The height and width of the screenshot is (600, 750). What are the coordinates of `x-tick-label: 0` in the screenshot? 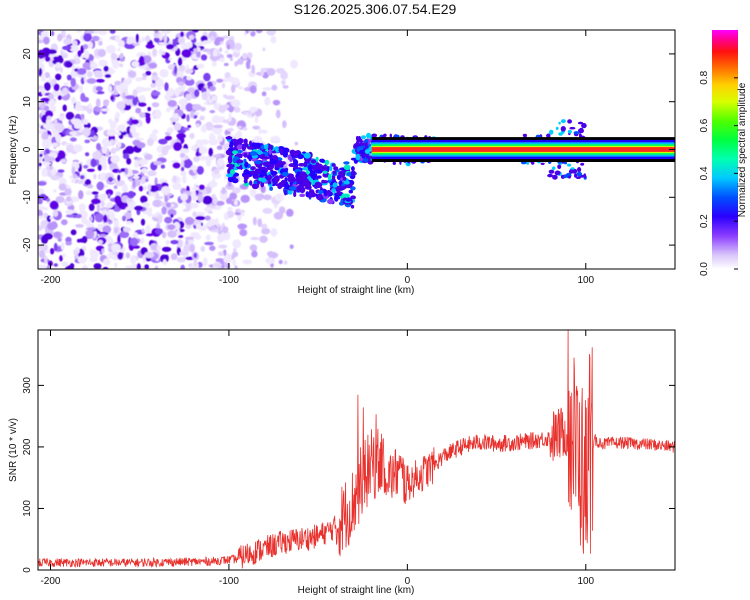 It's located at (408, 581).